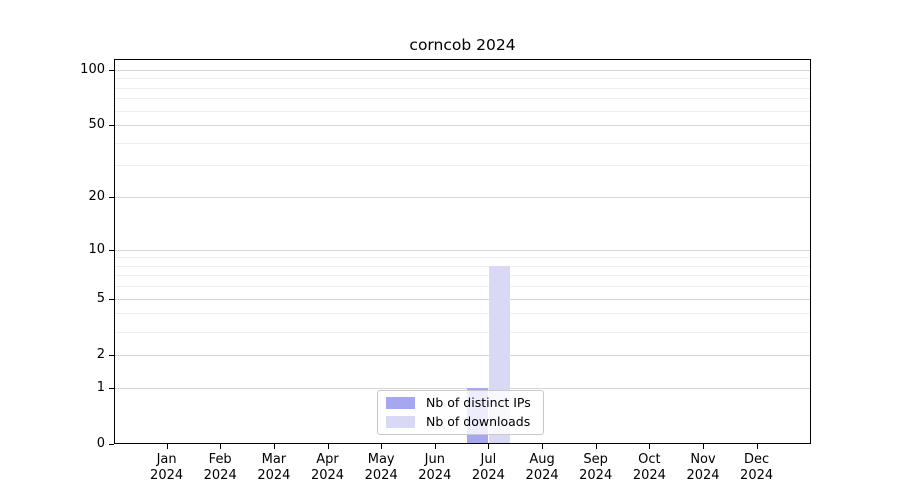  What do you see at coordinates (96, 196) in the screenshot?
I see `y-axis-tick-label: 20` at bounding box center [96, 196].